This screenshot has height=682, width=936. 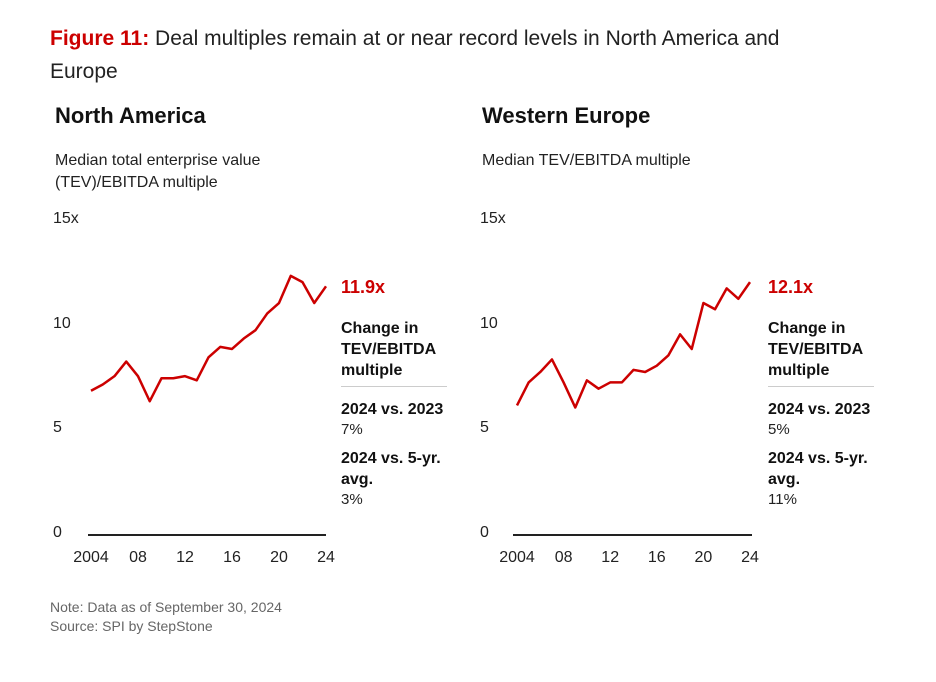 I want to click on y-axis-label: Median TEV/EBITDA multiple, so click(x=586, y=160).